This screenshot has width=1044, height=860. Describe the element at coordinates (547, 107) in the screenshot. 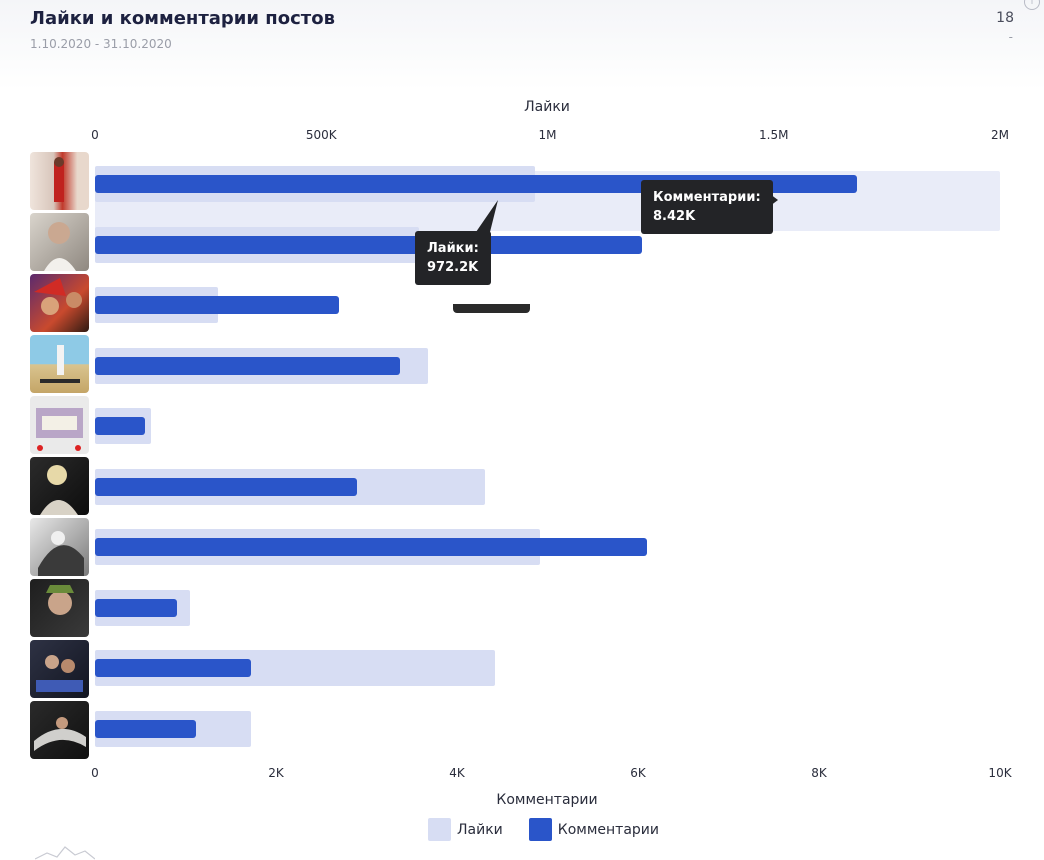

I see `likes-axis-title: Лайки` at that location.